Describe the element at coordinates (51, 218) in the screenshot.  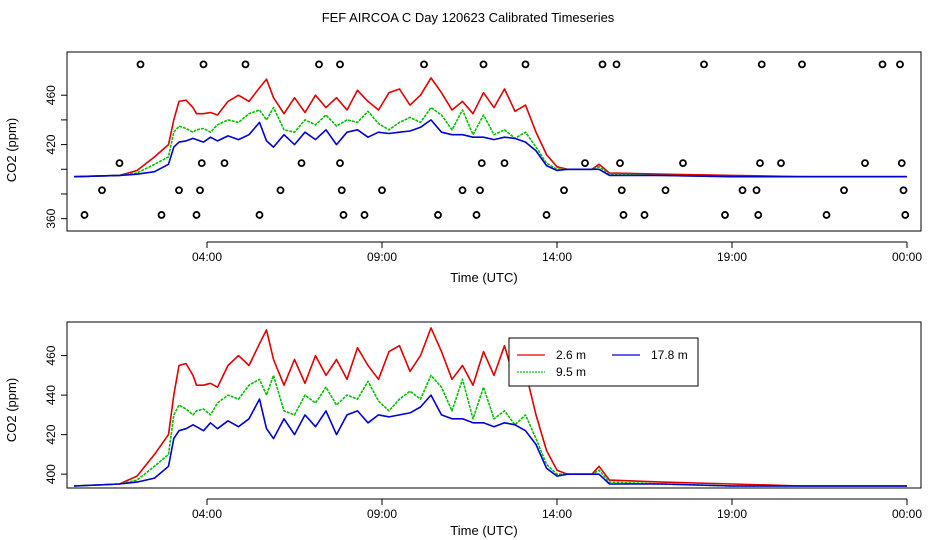
I see `y-tick-label: 360` at that location.